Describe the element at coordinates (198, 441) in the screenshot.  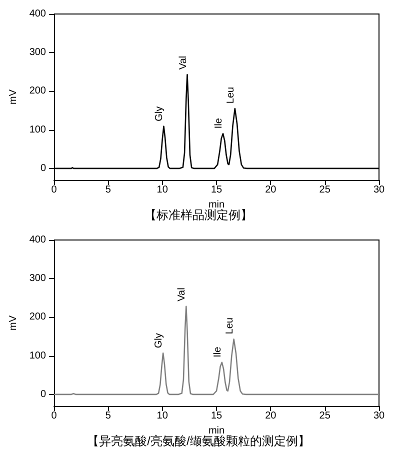
I see `text: 【异亮氨酸/亮氨酸/缬氨酸颗粒的测定例】` at that location.